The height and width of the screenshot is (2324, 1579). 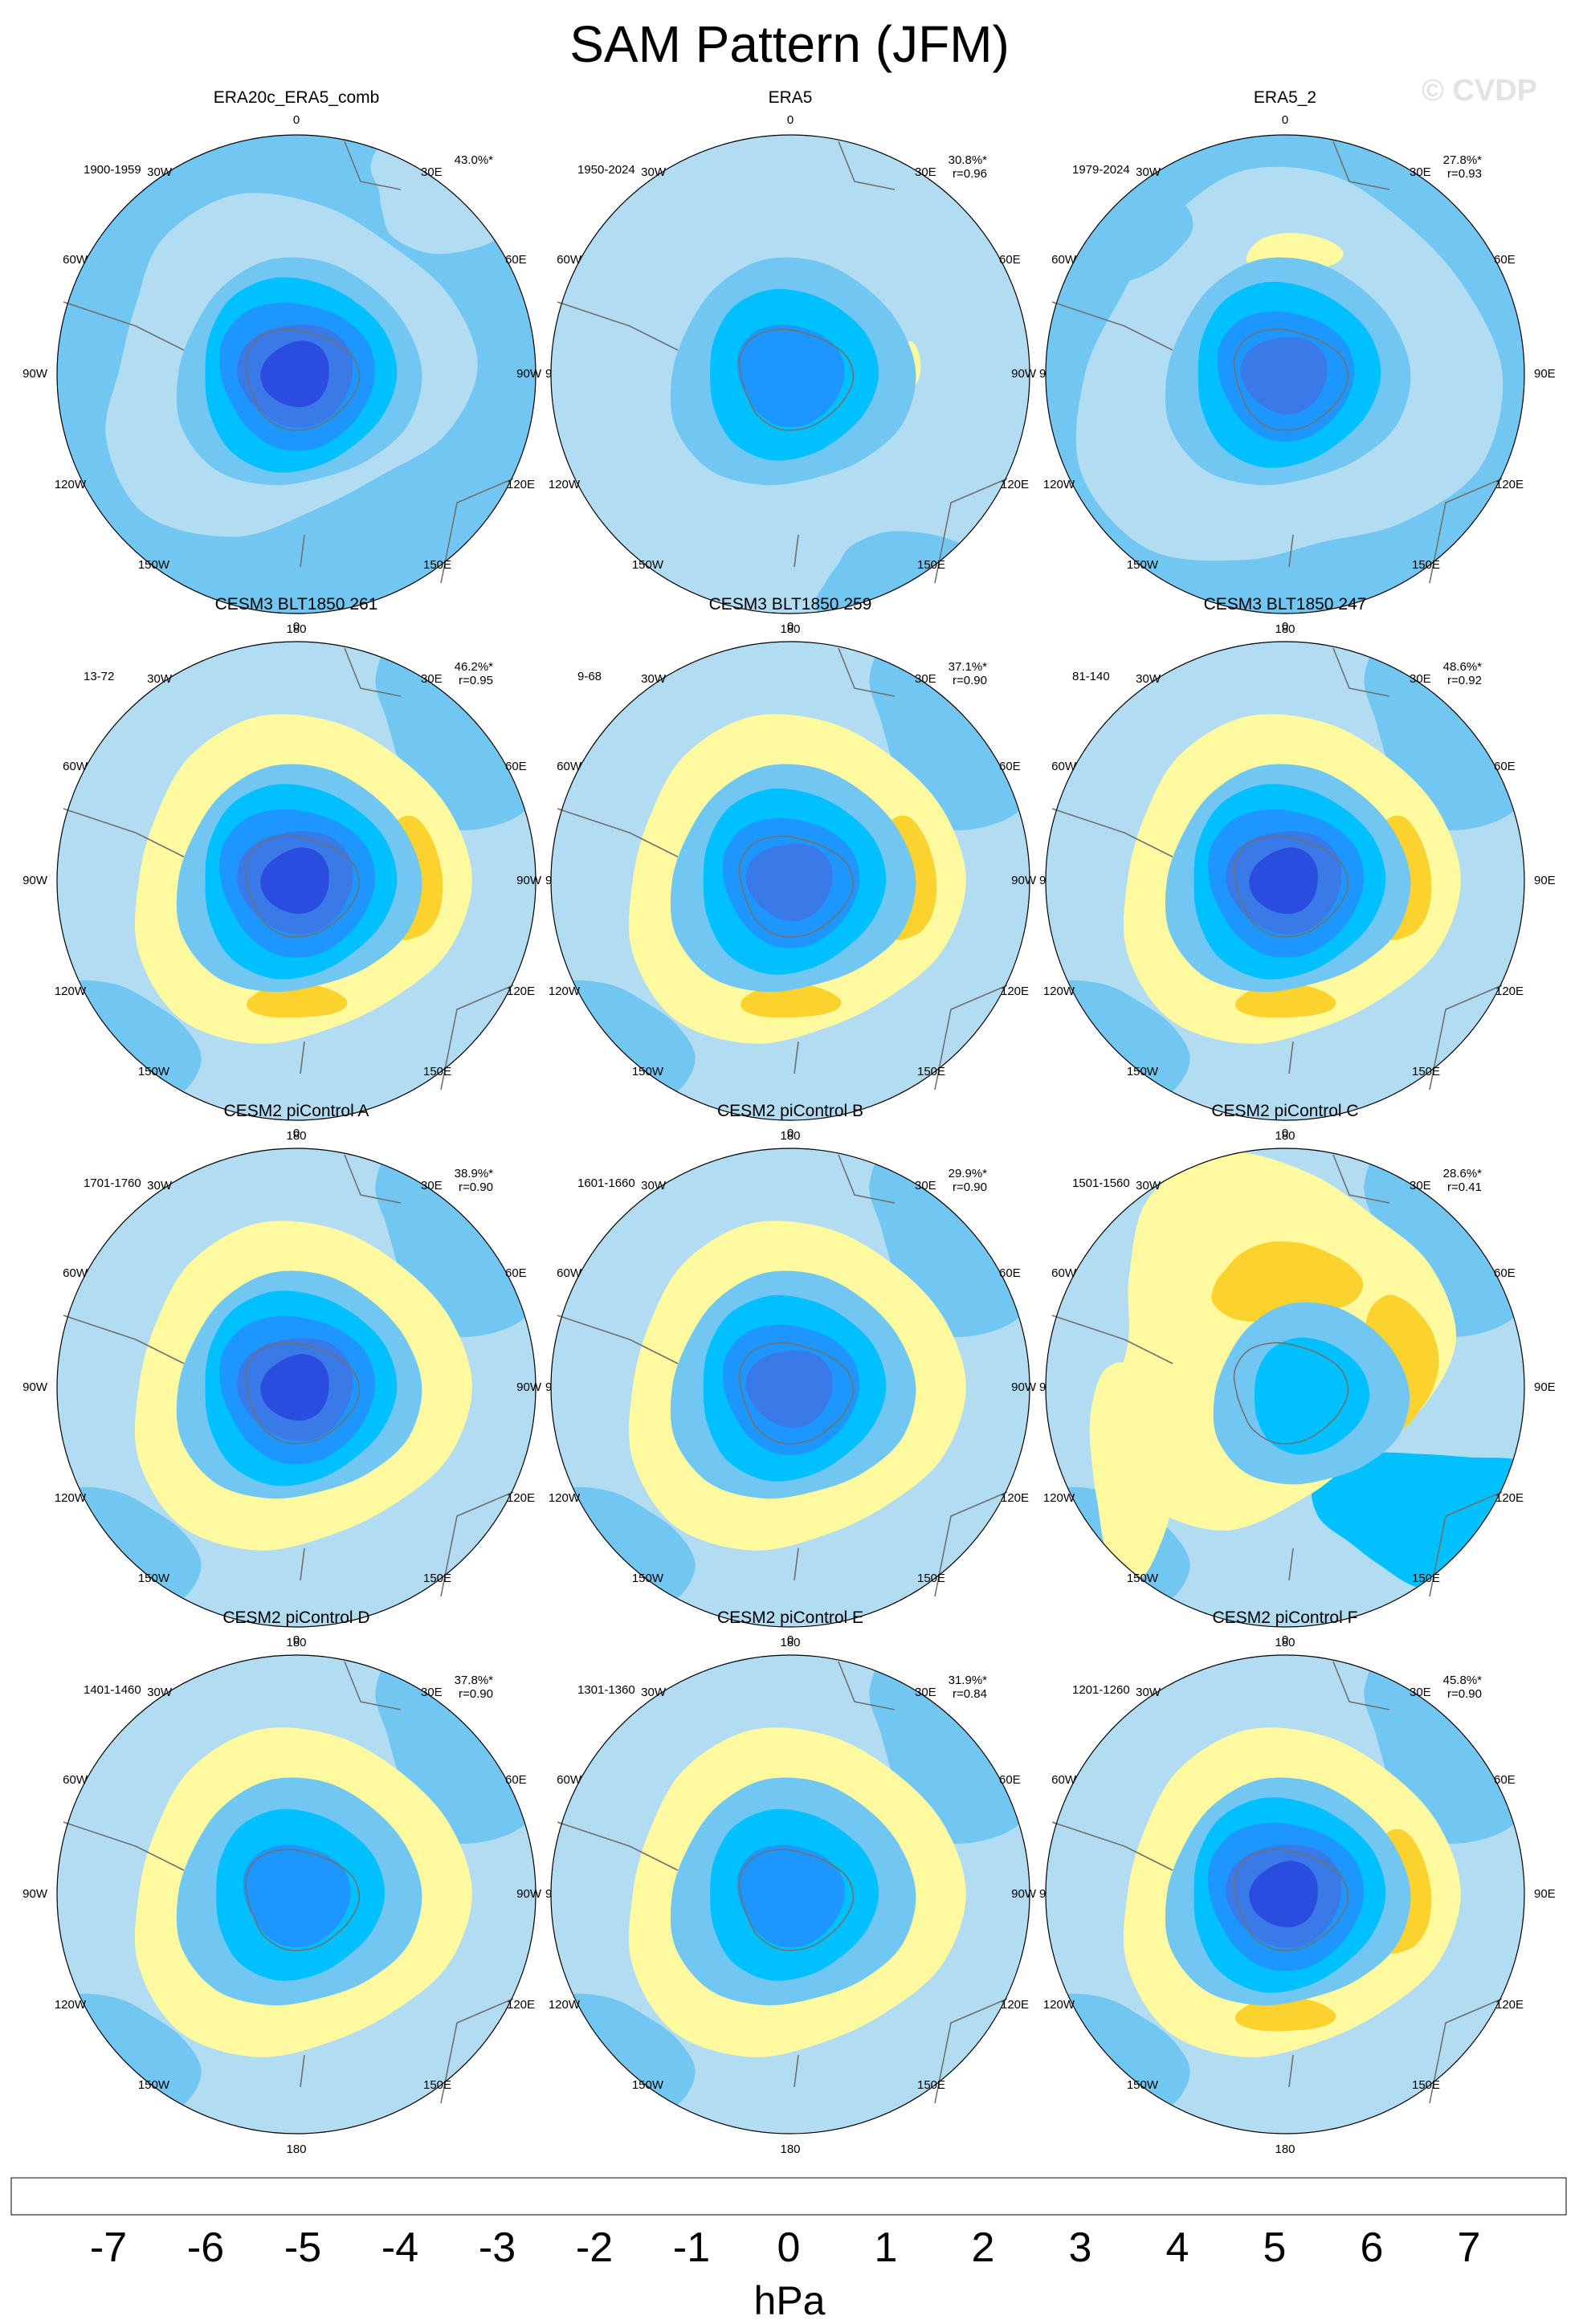 I want to click on panel-percent: 43.0%*, so click(x=474, y=160).